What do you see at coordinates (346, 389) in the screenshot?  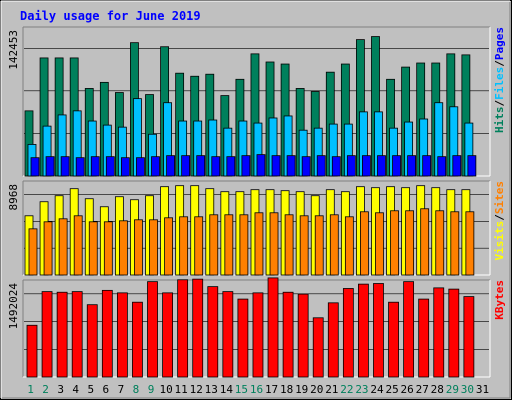 I see `day-label-22: 22` at bounding box center [346, 389].